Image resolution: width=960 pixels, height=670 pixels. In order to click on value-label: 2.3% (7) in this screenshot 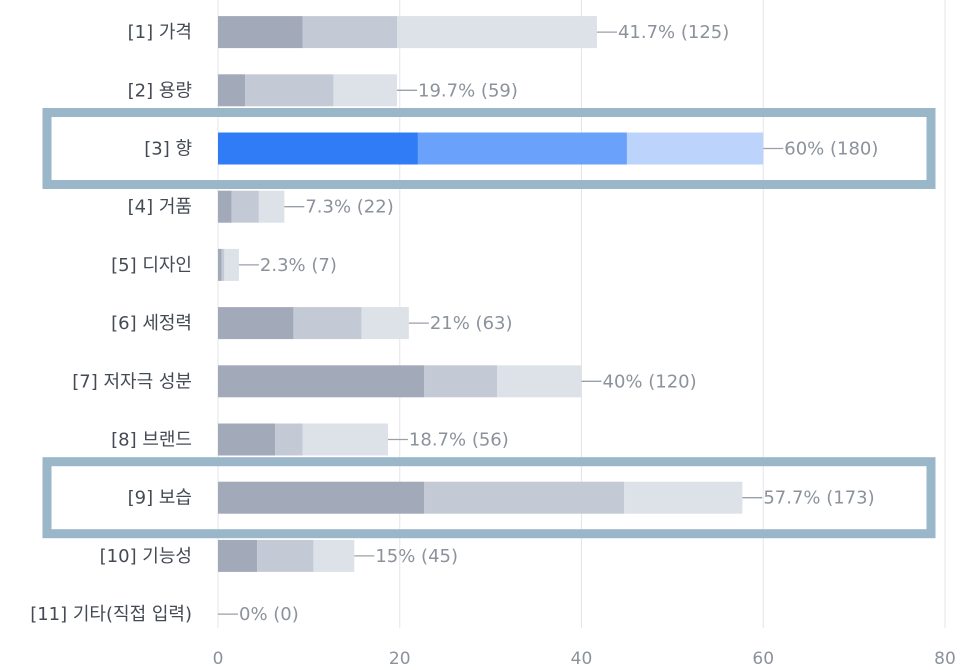, I will do `click(298, 265)`.